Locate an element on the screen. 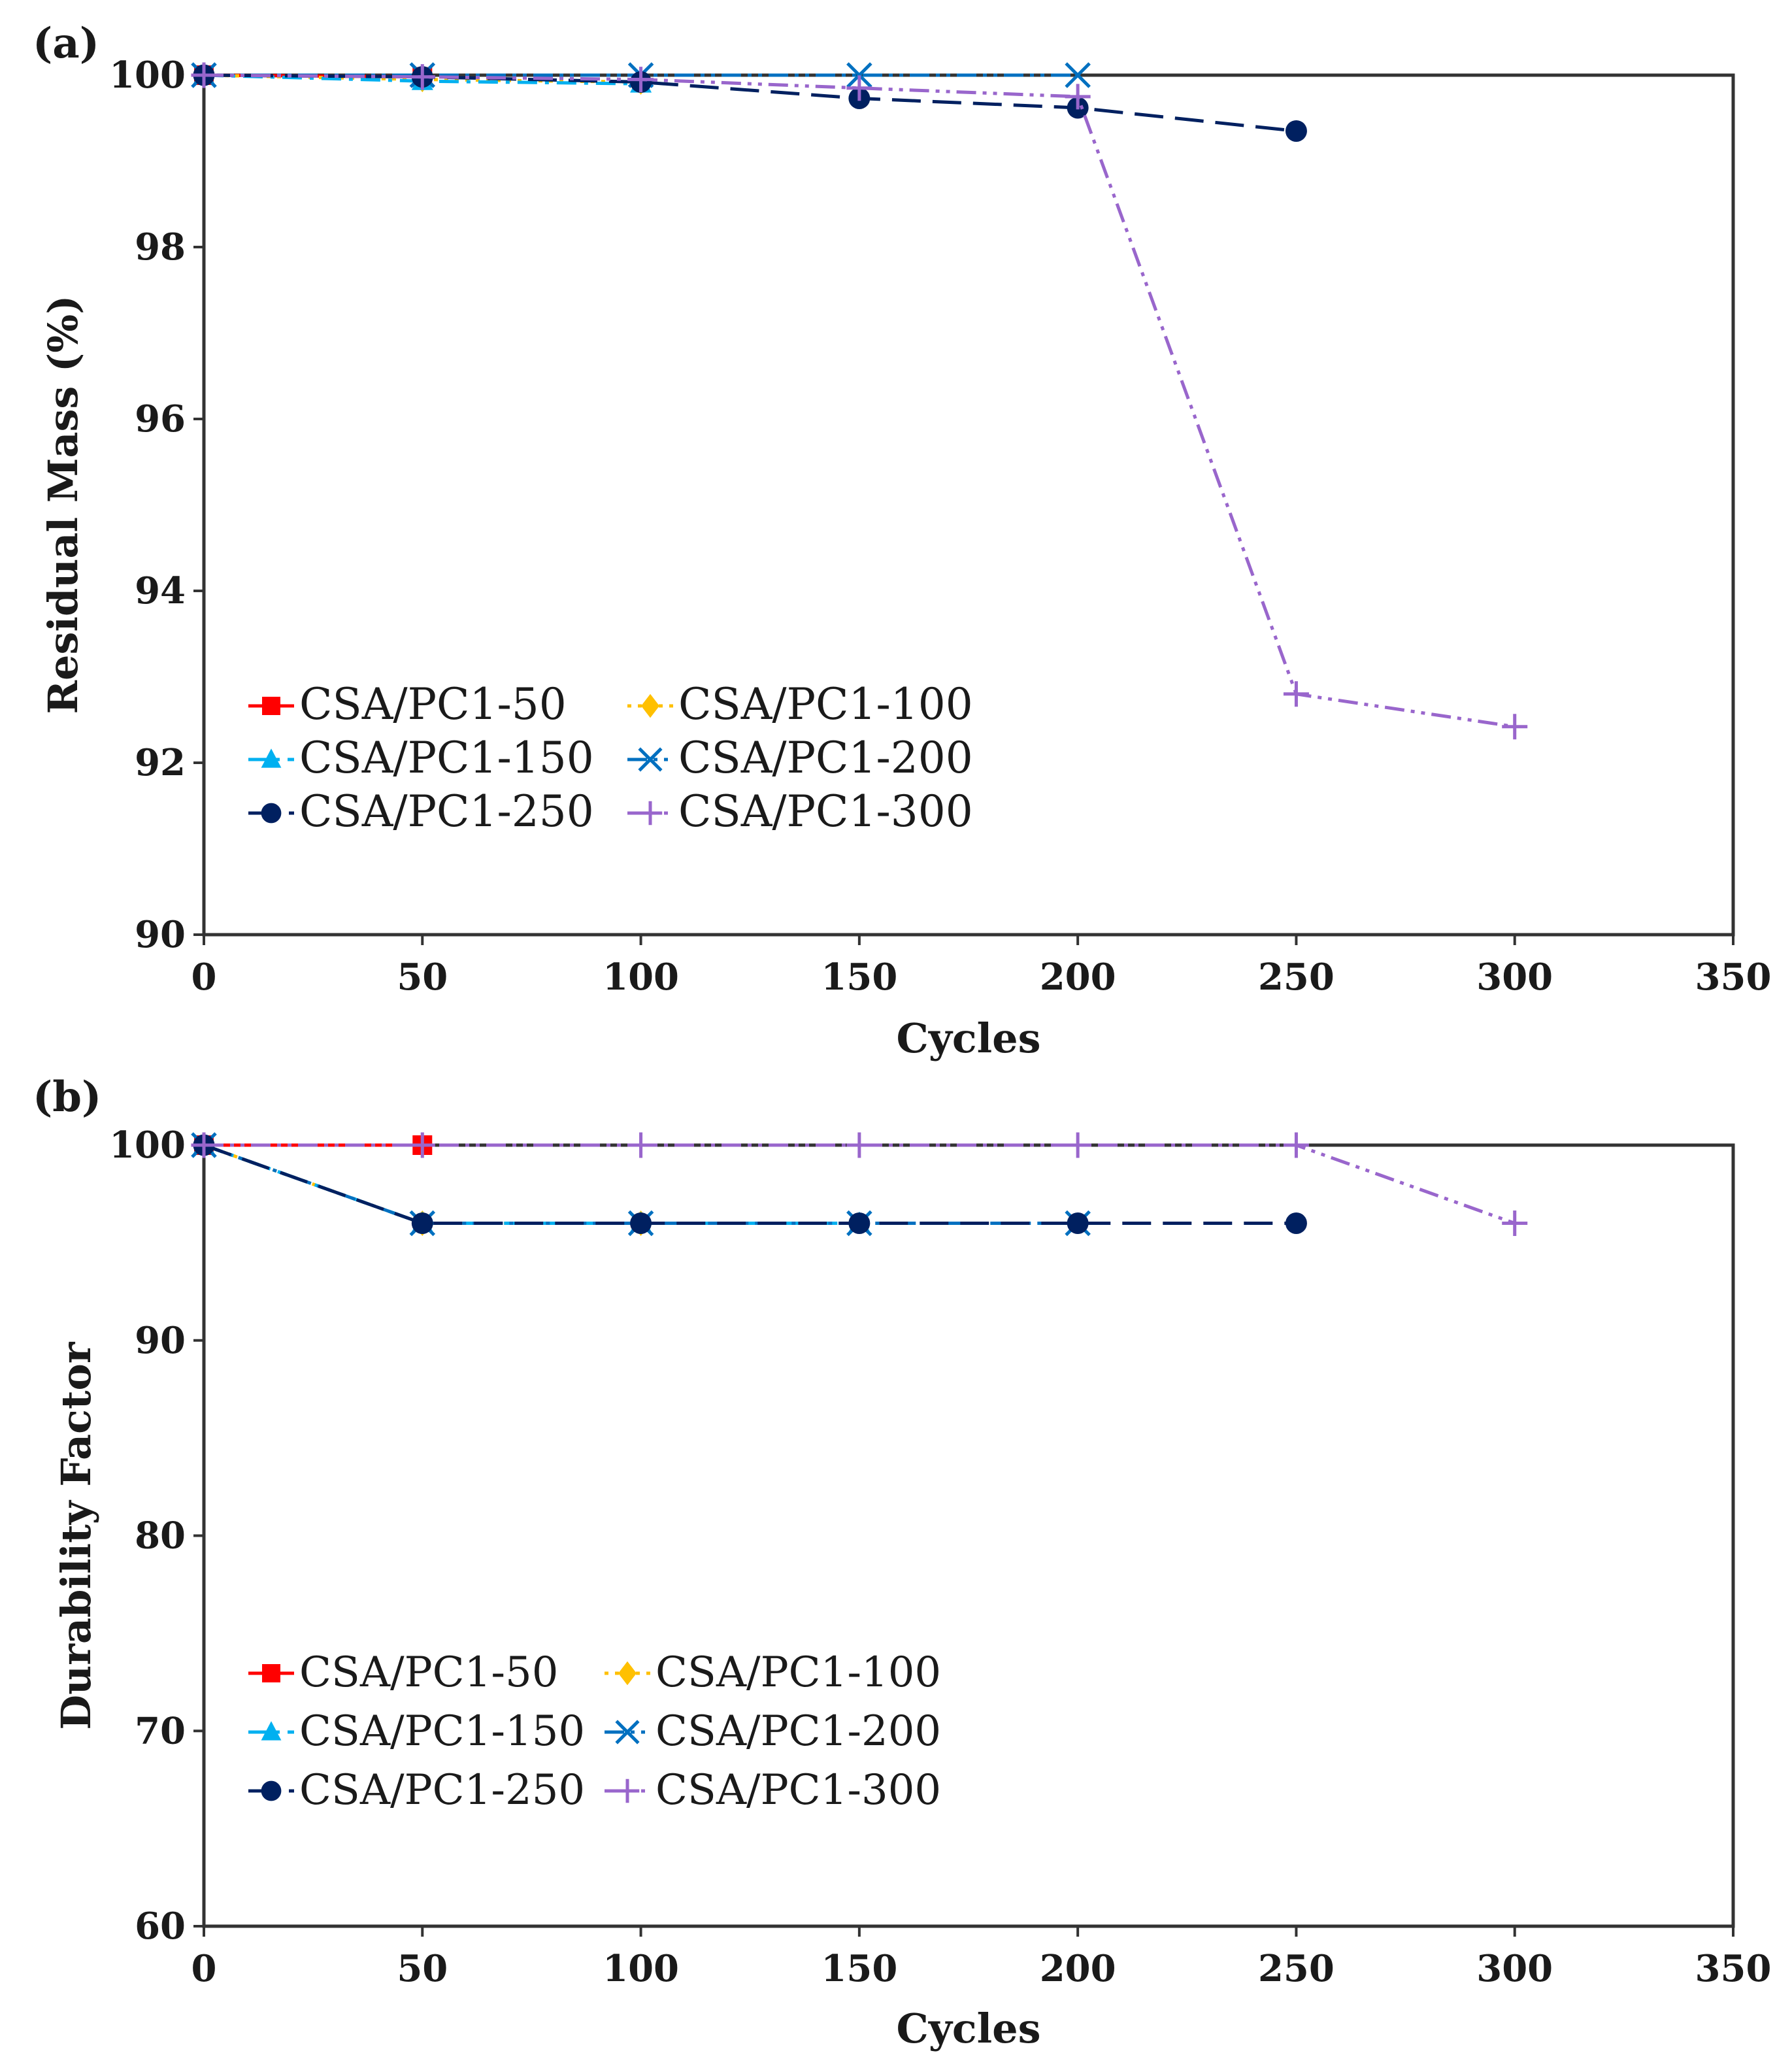 The image size is (1792, 2070). y-tick-label: 98 is located at coordinates (160, 247).